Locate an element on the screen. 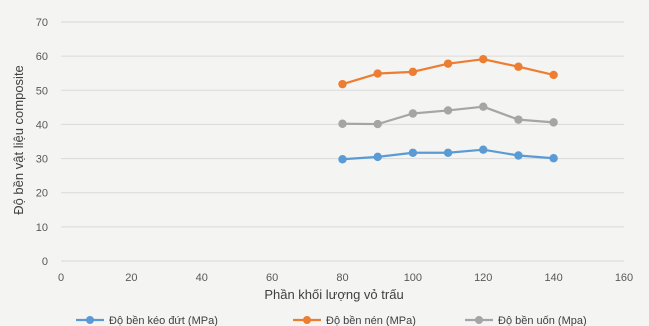  y-axis-title: Độ bền vật liệu composite is located at coordinates (18, 140).